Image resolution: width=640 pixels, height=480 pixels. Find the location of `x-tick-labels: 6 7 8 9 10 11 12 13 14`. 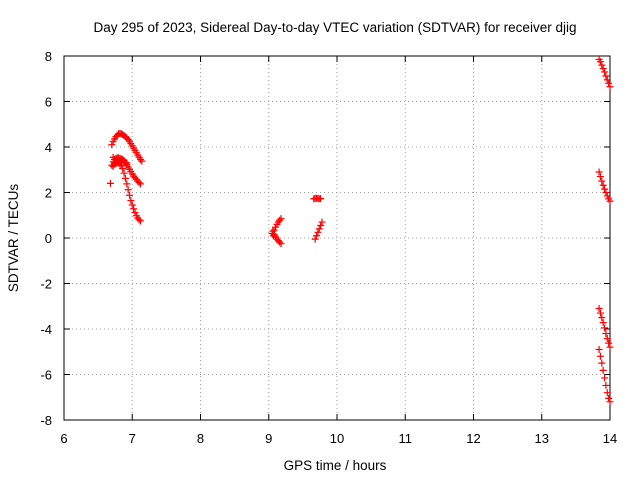

x-tick-labels: 6 7 8 9 10 11 12 13 14 is located at coordinates (338, 438).